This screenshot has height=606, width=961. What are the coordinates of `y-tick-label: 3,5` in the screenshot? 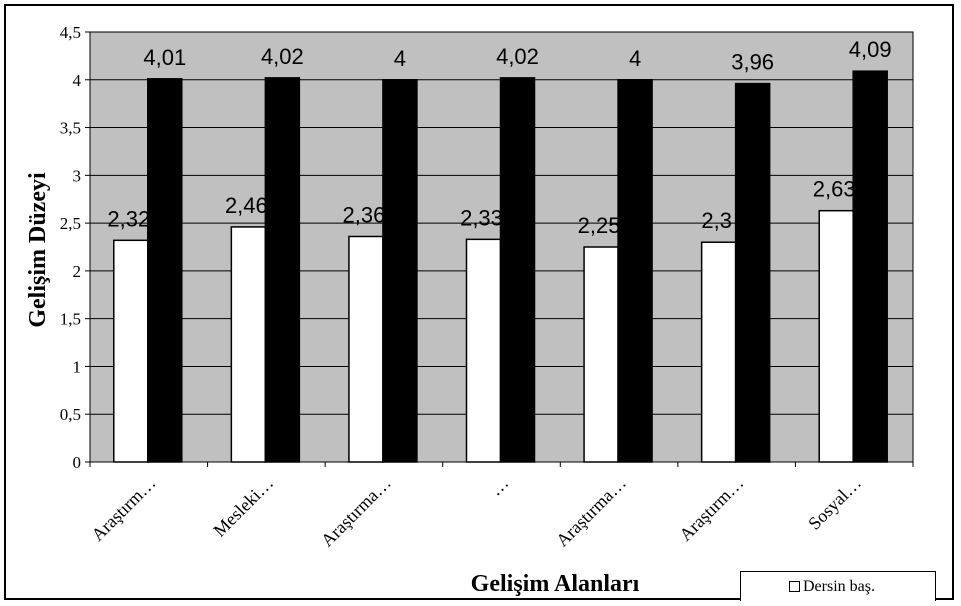 It's located at (70, 128).